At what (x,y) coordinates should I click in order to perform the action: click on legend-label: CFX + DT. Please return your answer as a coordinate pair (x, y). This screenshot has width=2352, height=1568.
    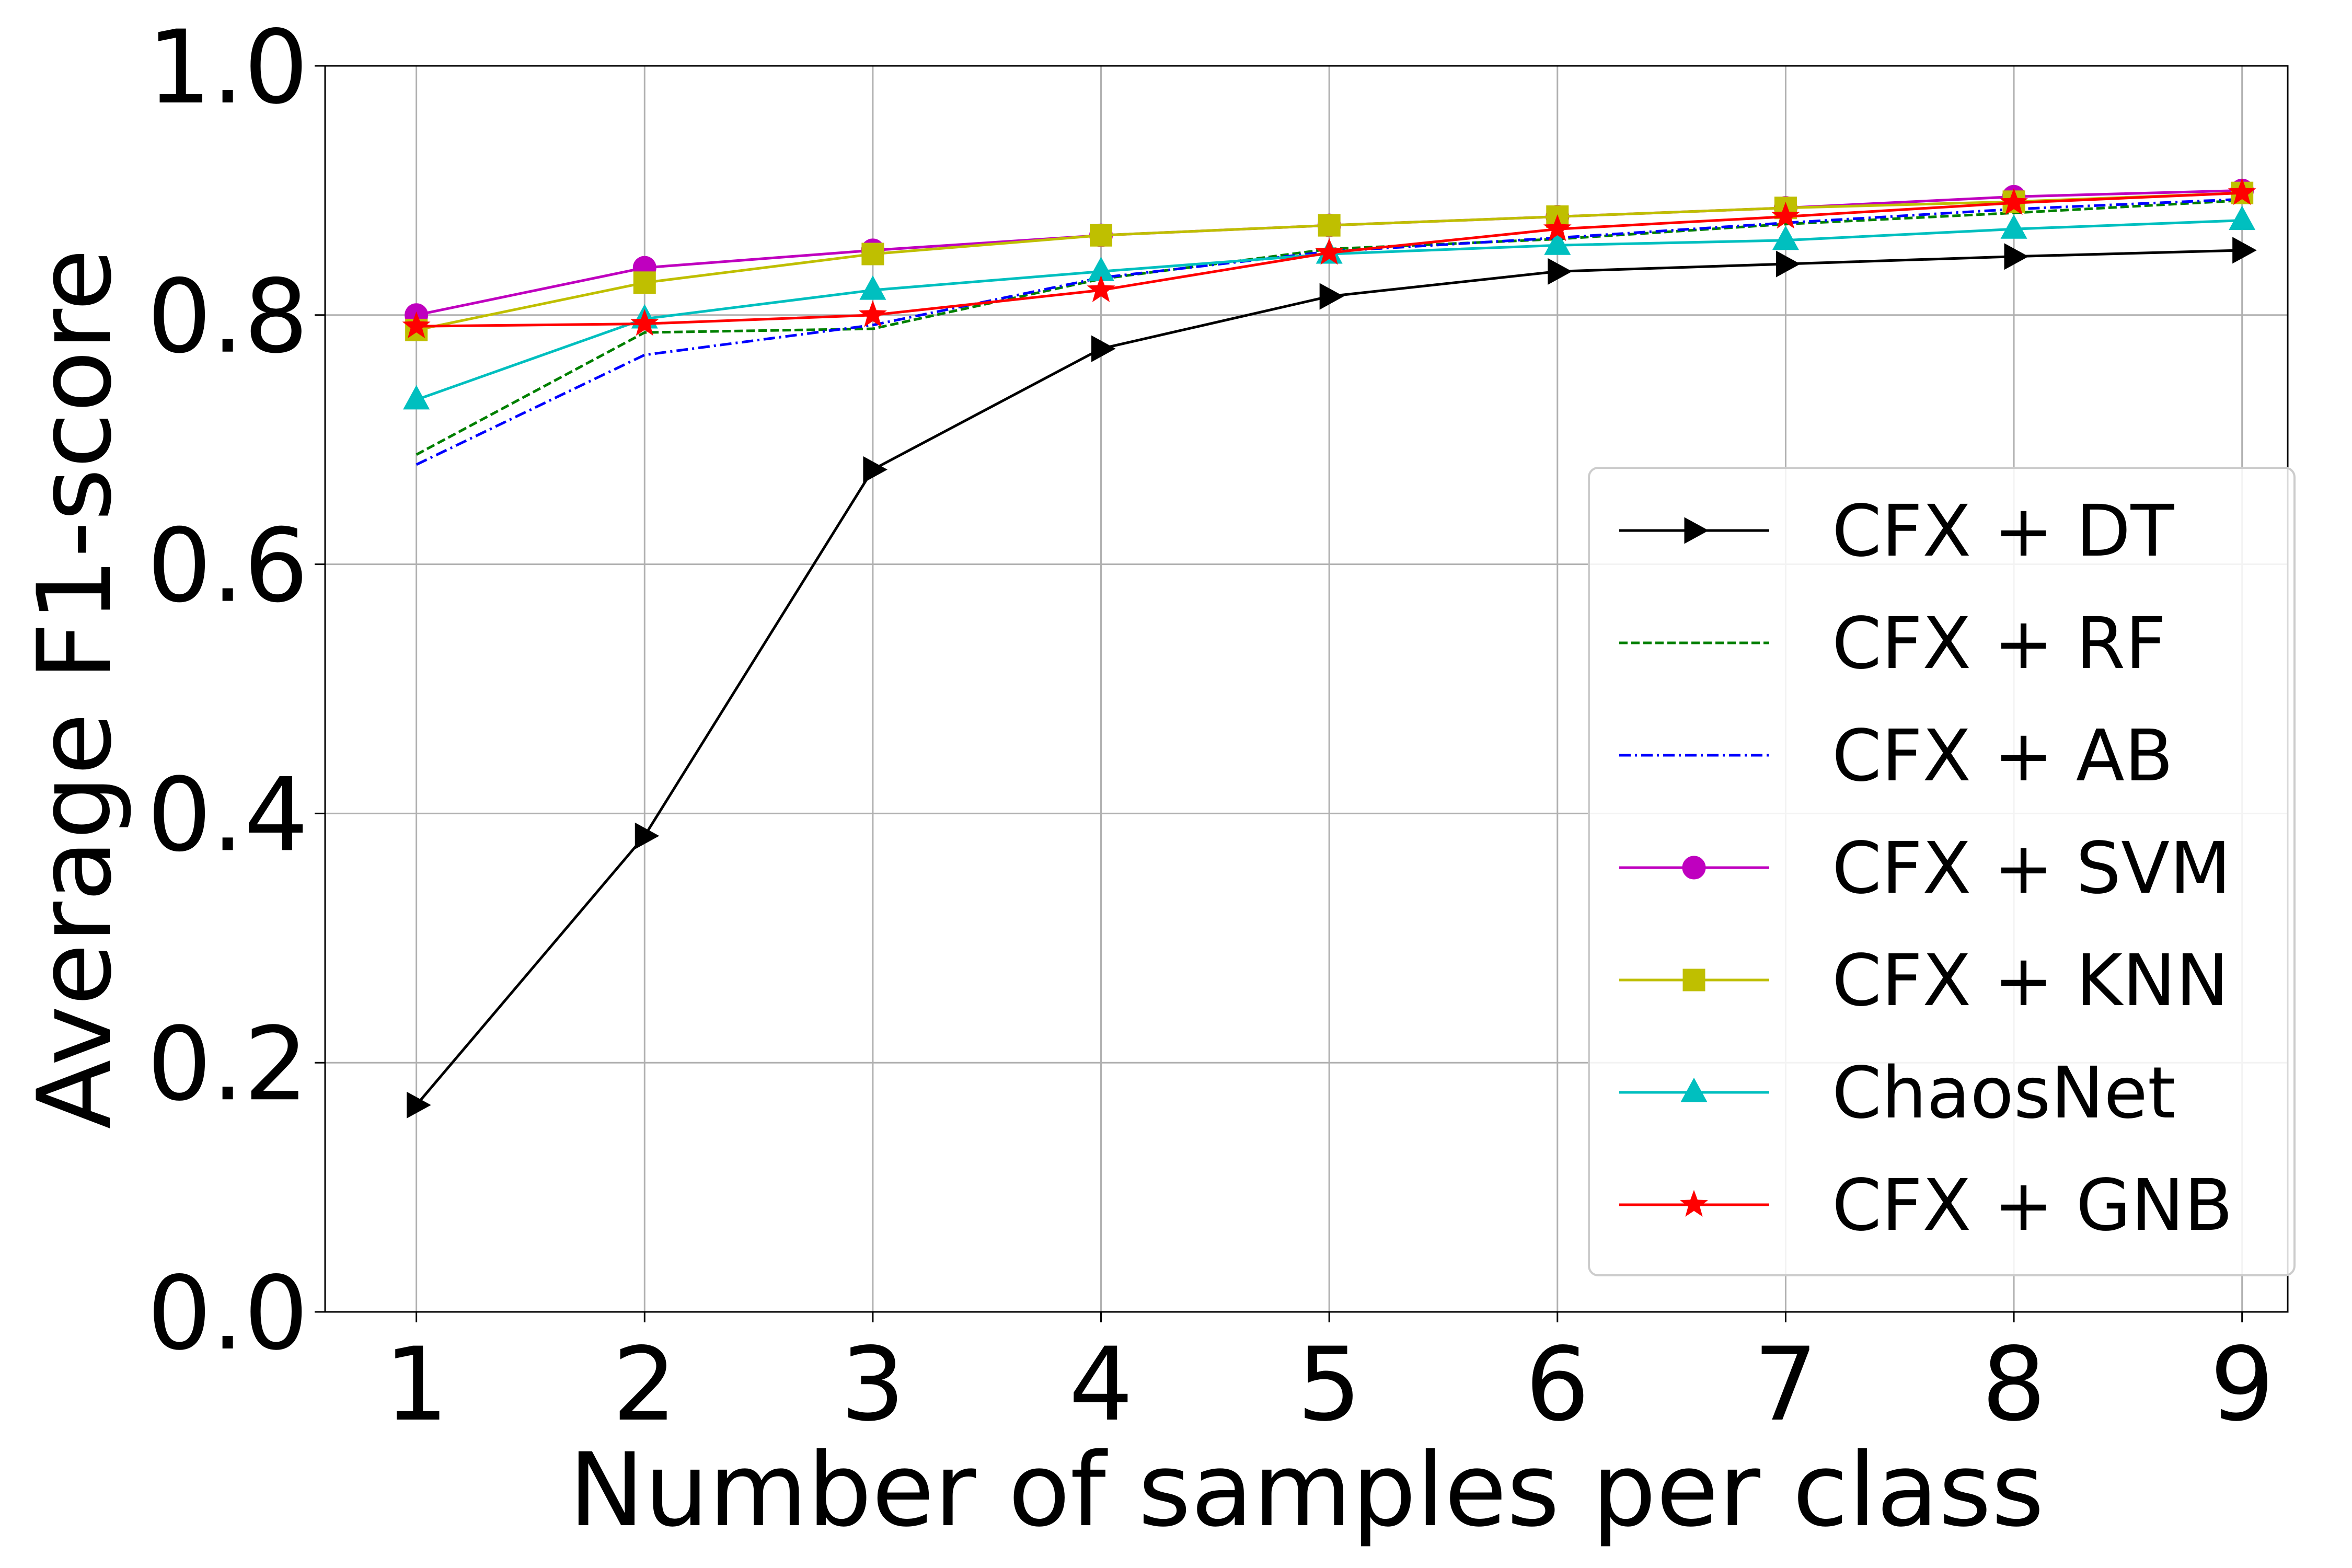
    Looking at the image, I should click on (2003, 531).